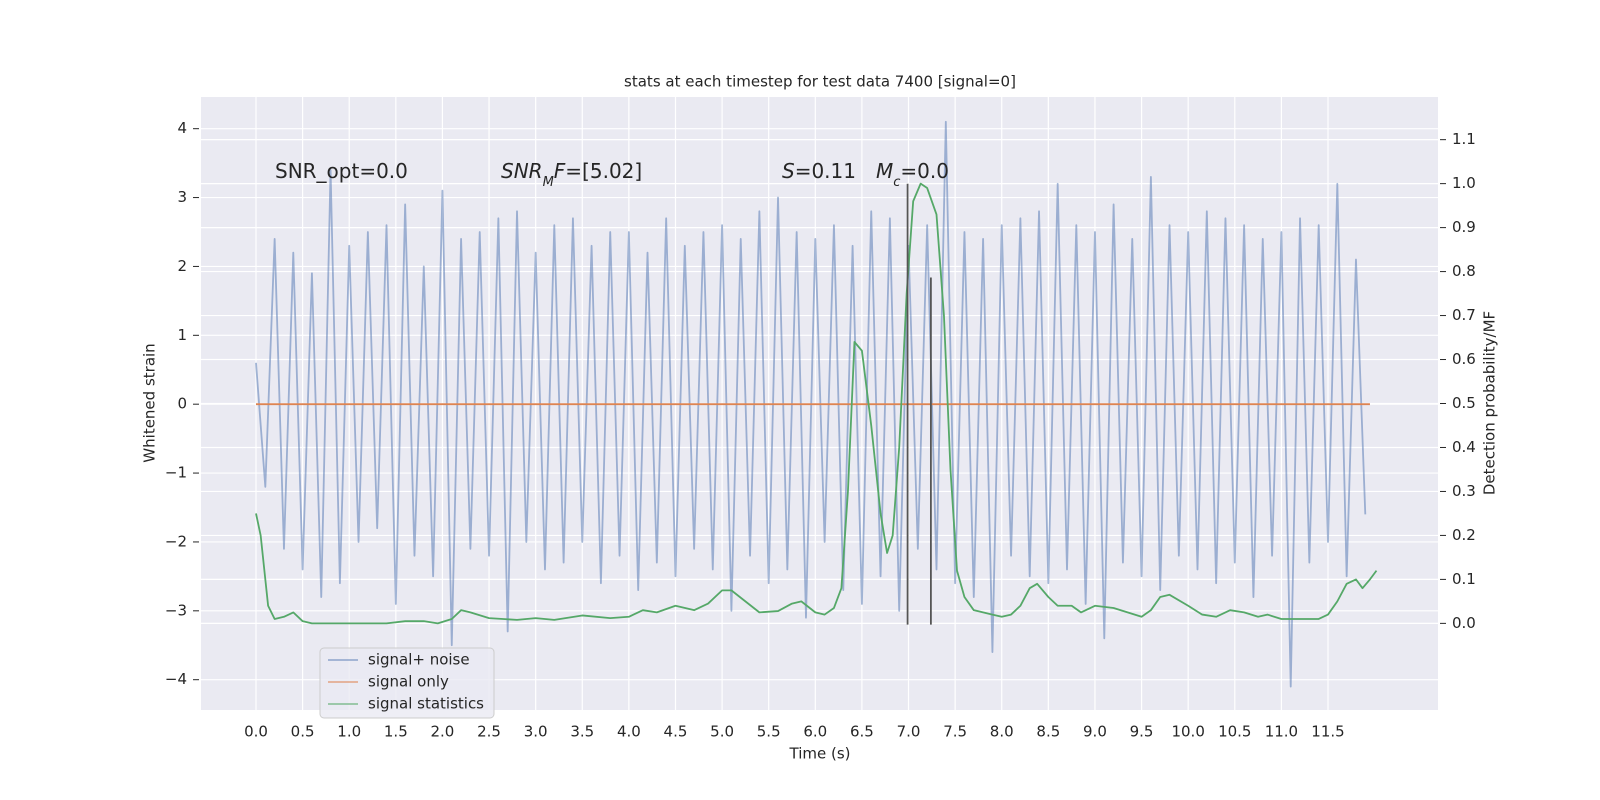 This screenshot has width=1600, height=800. What do you see at coordinates (1464, 183) in the screenshot?
I see `y2-tick-label: 1.0` at bounding box center [1464, 183].